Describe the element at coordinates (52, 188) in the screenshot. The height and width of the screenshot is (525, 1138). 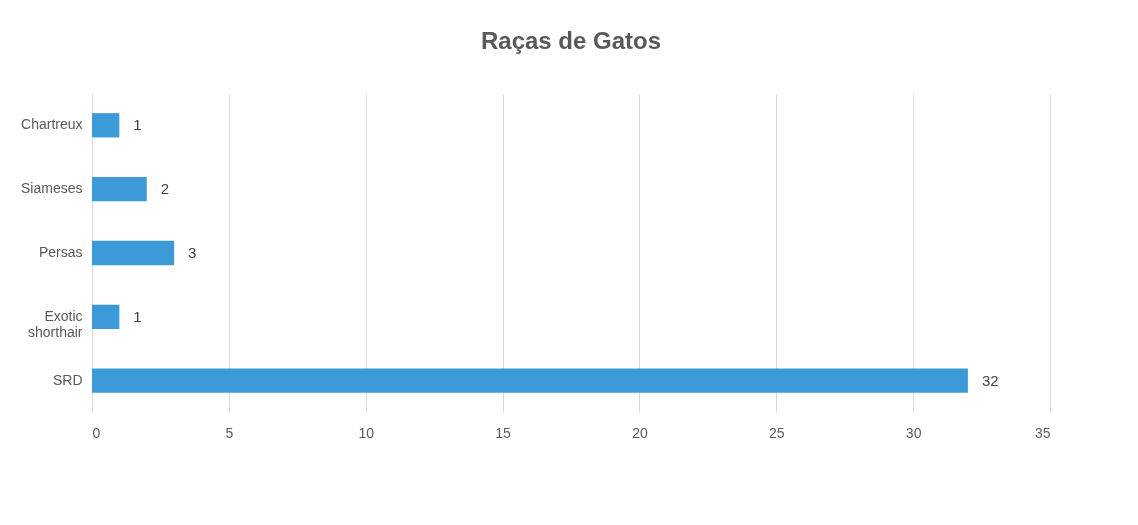
I see `y-tick-label: Siameses` at that location.